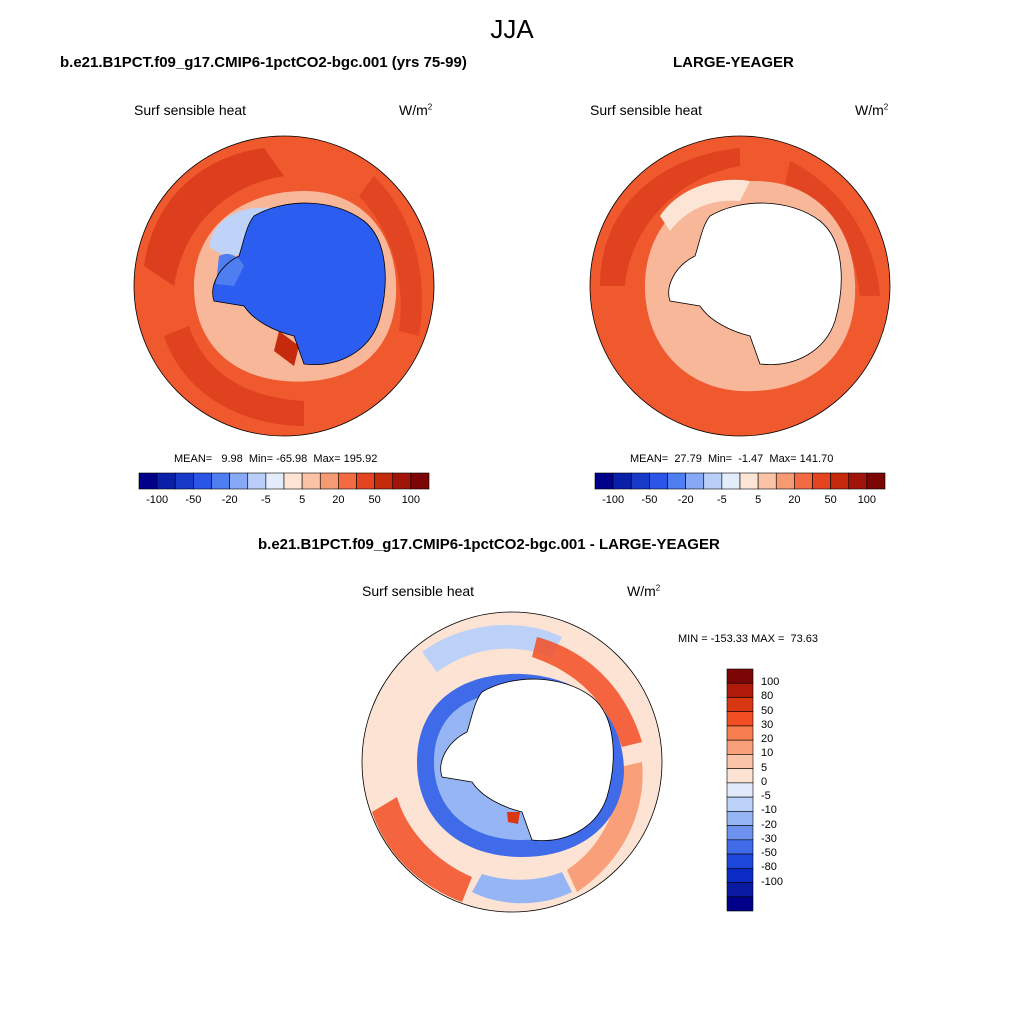 Image resolution: width=1024 pixels, height=1024 pixels. I want to click on panel2-map, so click(740, 286).